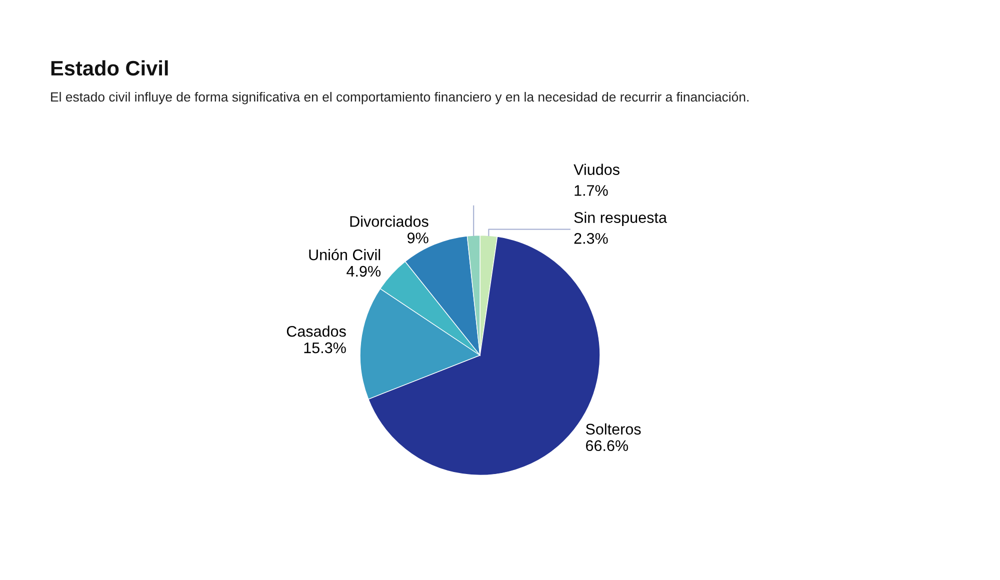 The image size is (1000, 580). Describe the element at coordinates (597, 169) in the screenshot. I see `slice-label: Viudos` at that location.